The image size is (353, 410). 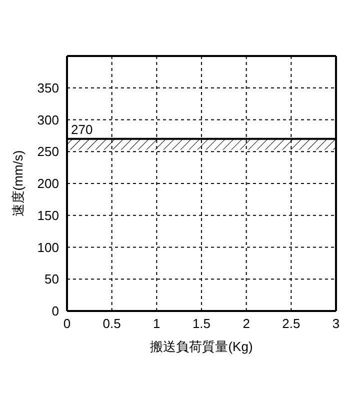 What do you see at coordinates (111, 324) in the screenshot?
I see `x-tick-label: 0.5` at bounding box center [111, 324].